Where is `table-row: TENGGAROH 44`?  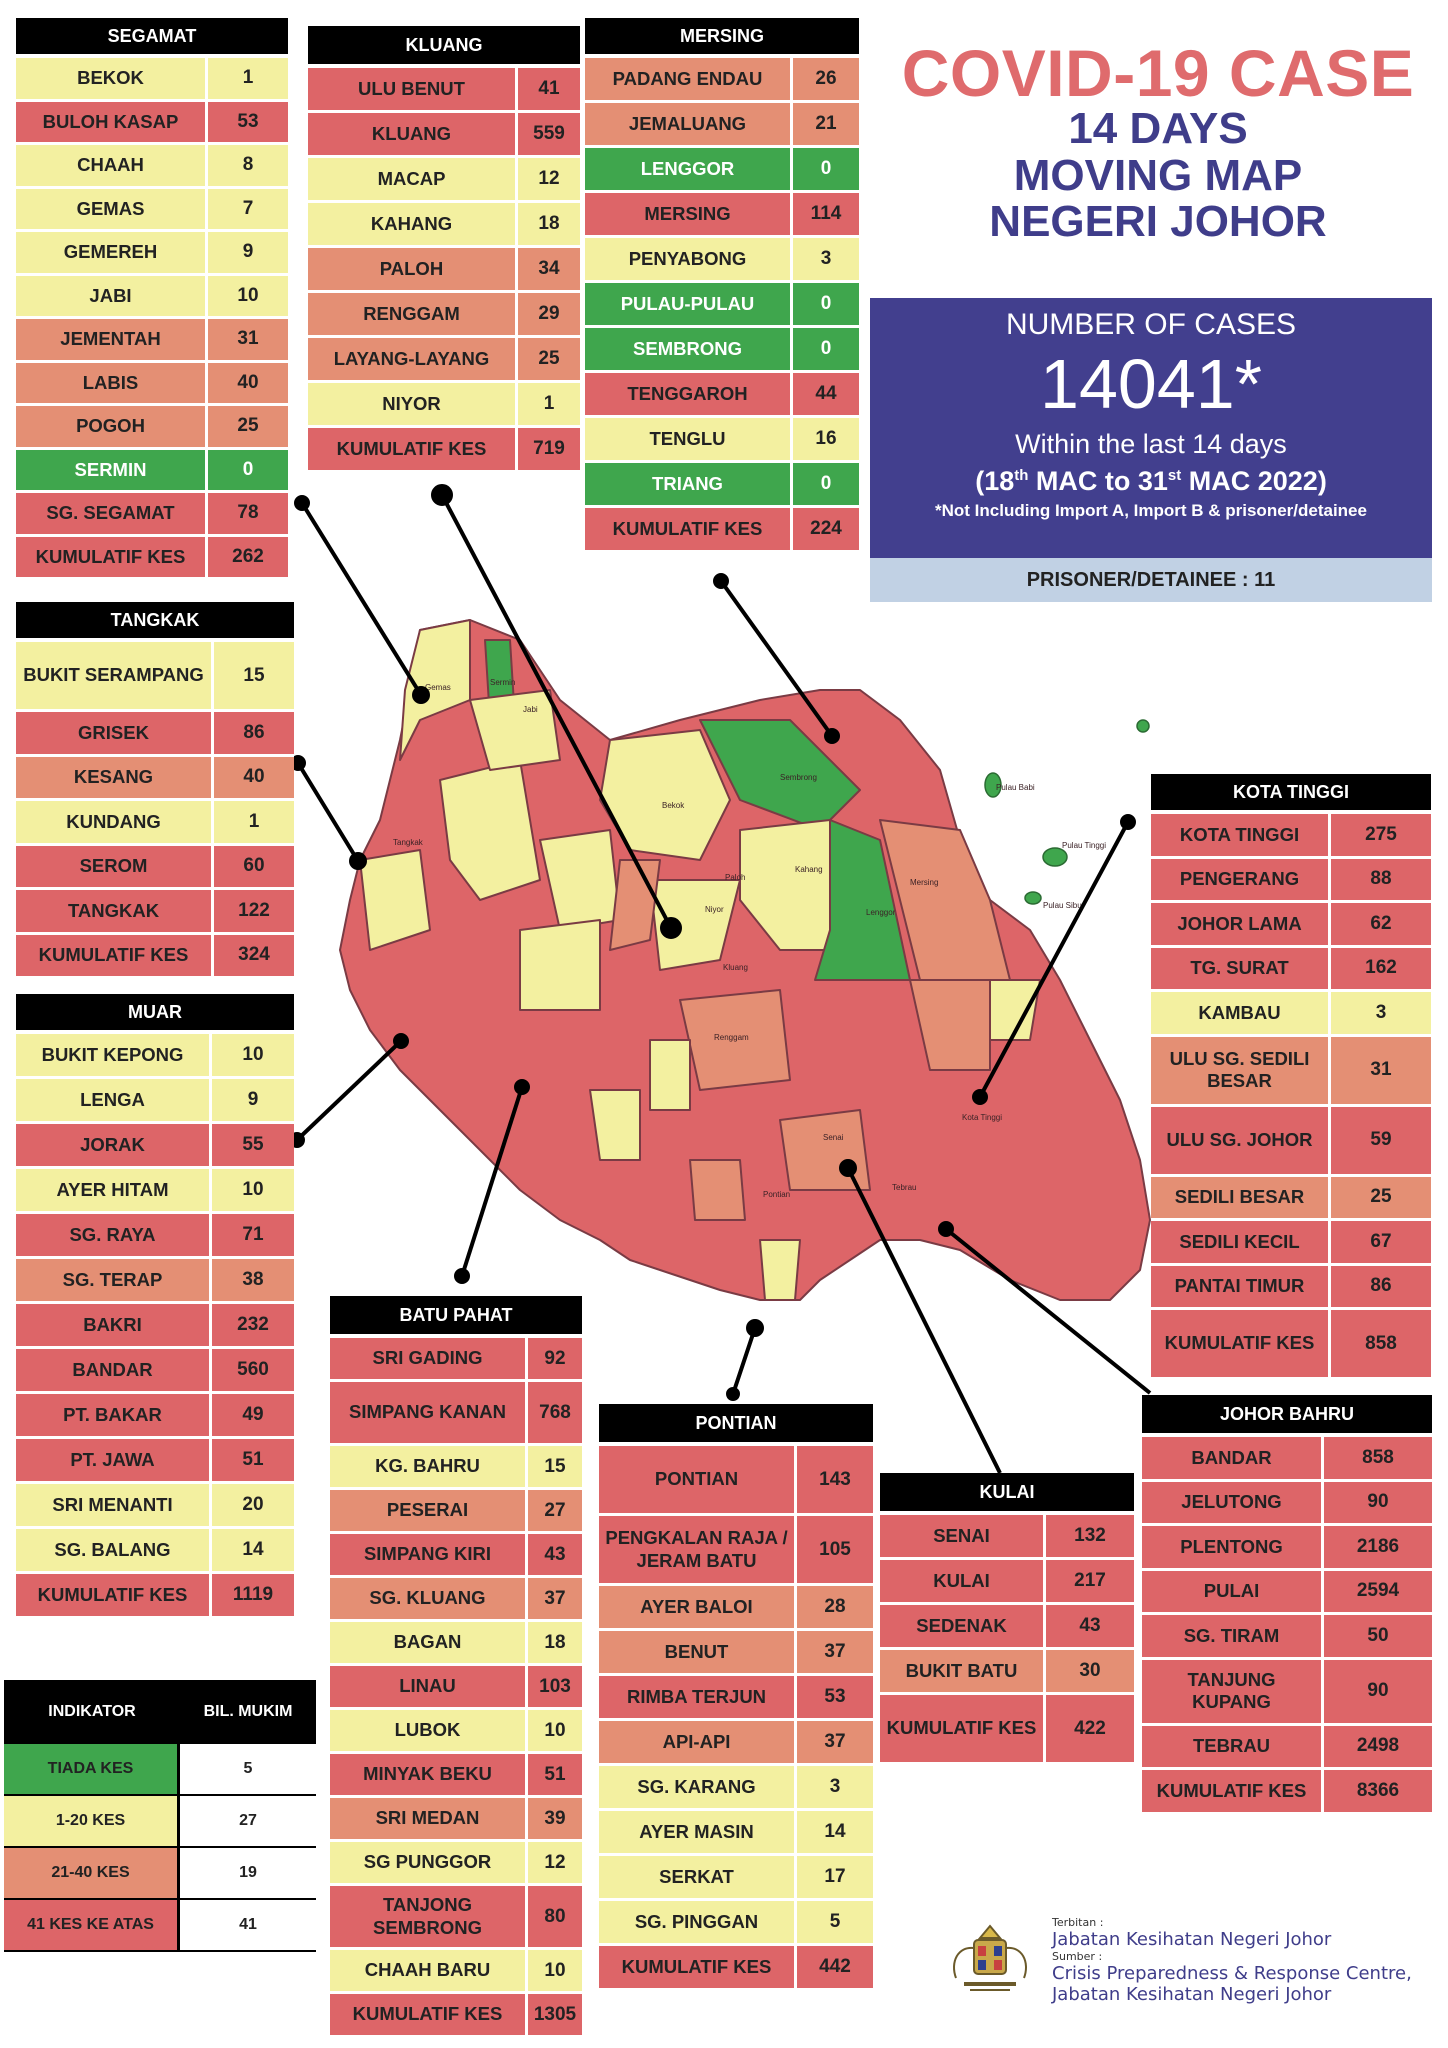 table-row: TENGGAROH 44 is located at coordinates (722, 395).